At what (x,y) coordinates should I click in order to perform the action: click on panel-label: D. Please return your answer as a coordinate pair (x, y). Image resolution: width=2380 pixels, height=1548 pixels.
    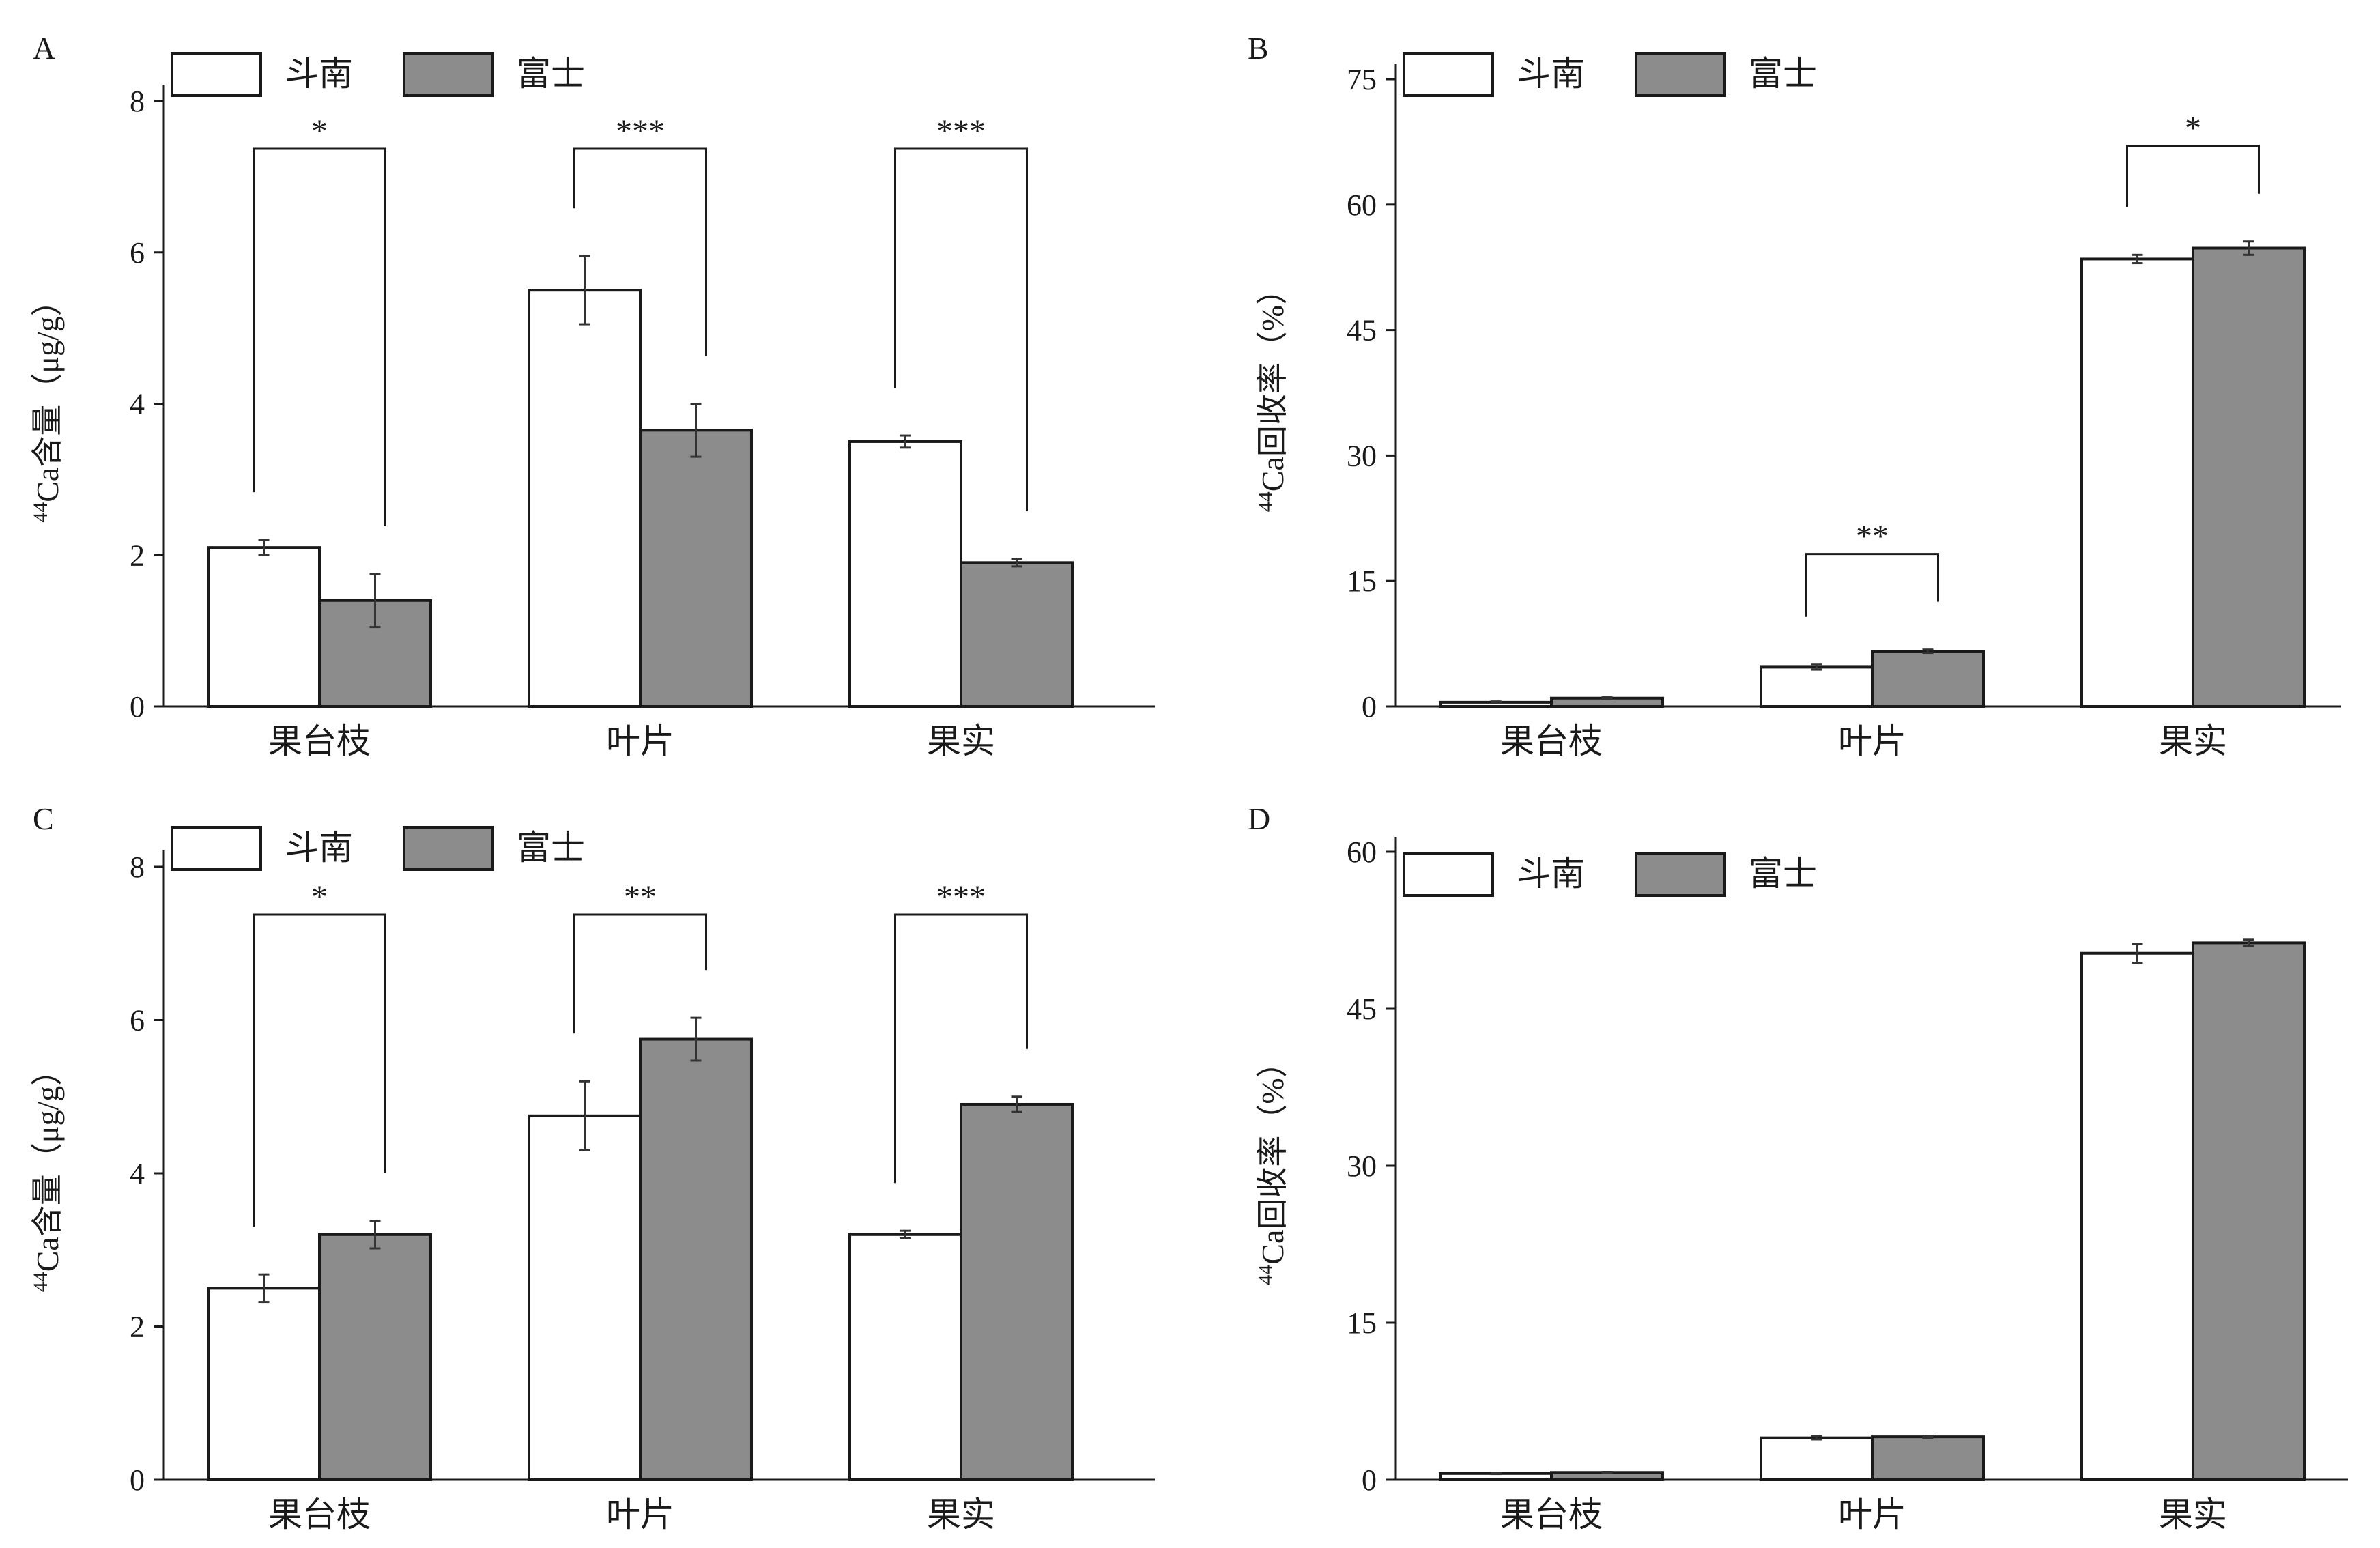
    Looking at the image, I should click on (1259, 818).